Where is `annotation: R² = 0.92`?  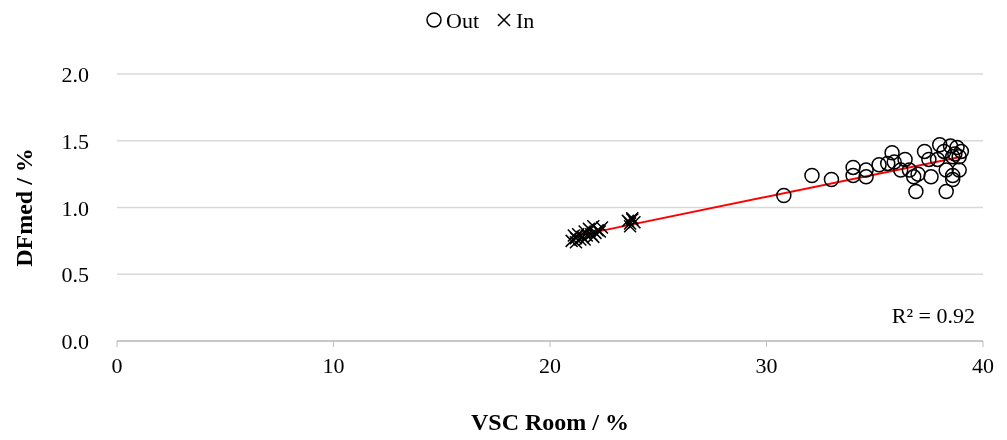 annotation: R² = 0.92 is located at coordinates (933, 315).